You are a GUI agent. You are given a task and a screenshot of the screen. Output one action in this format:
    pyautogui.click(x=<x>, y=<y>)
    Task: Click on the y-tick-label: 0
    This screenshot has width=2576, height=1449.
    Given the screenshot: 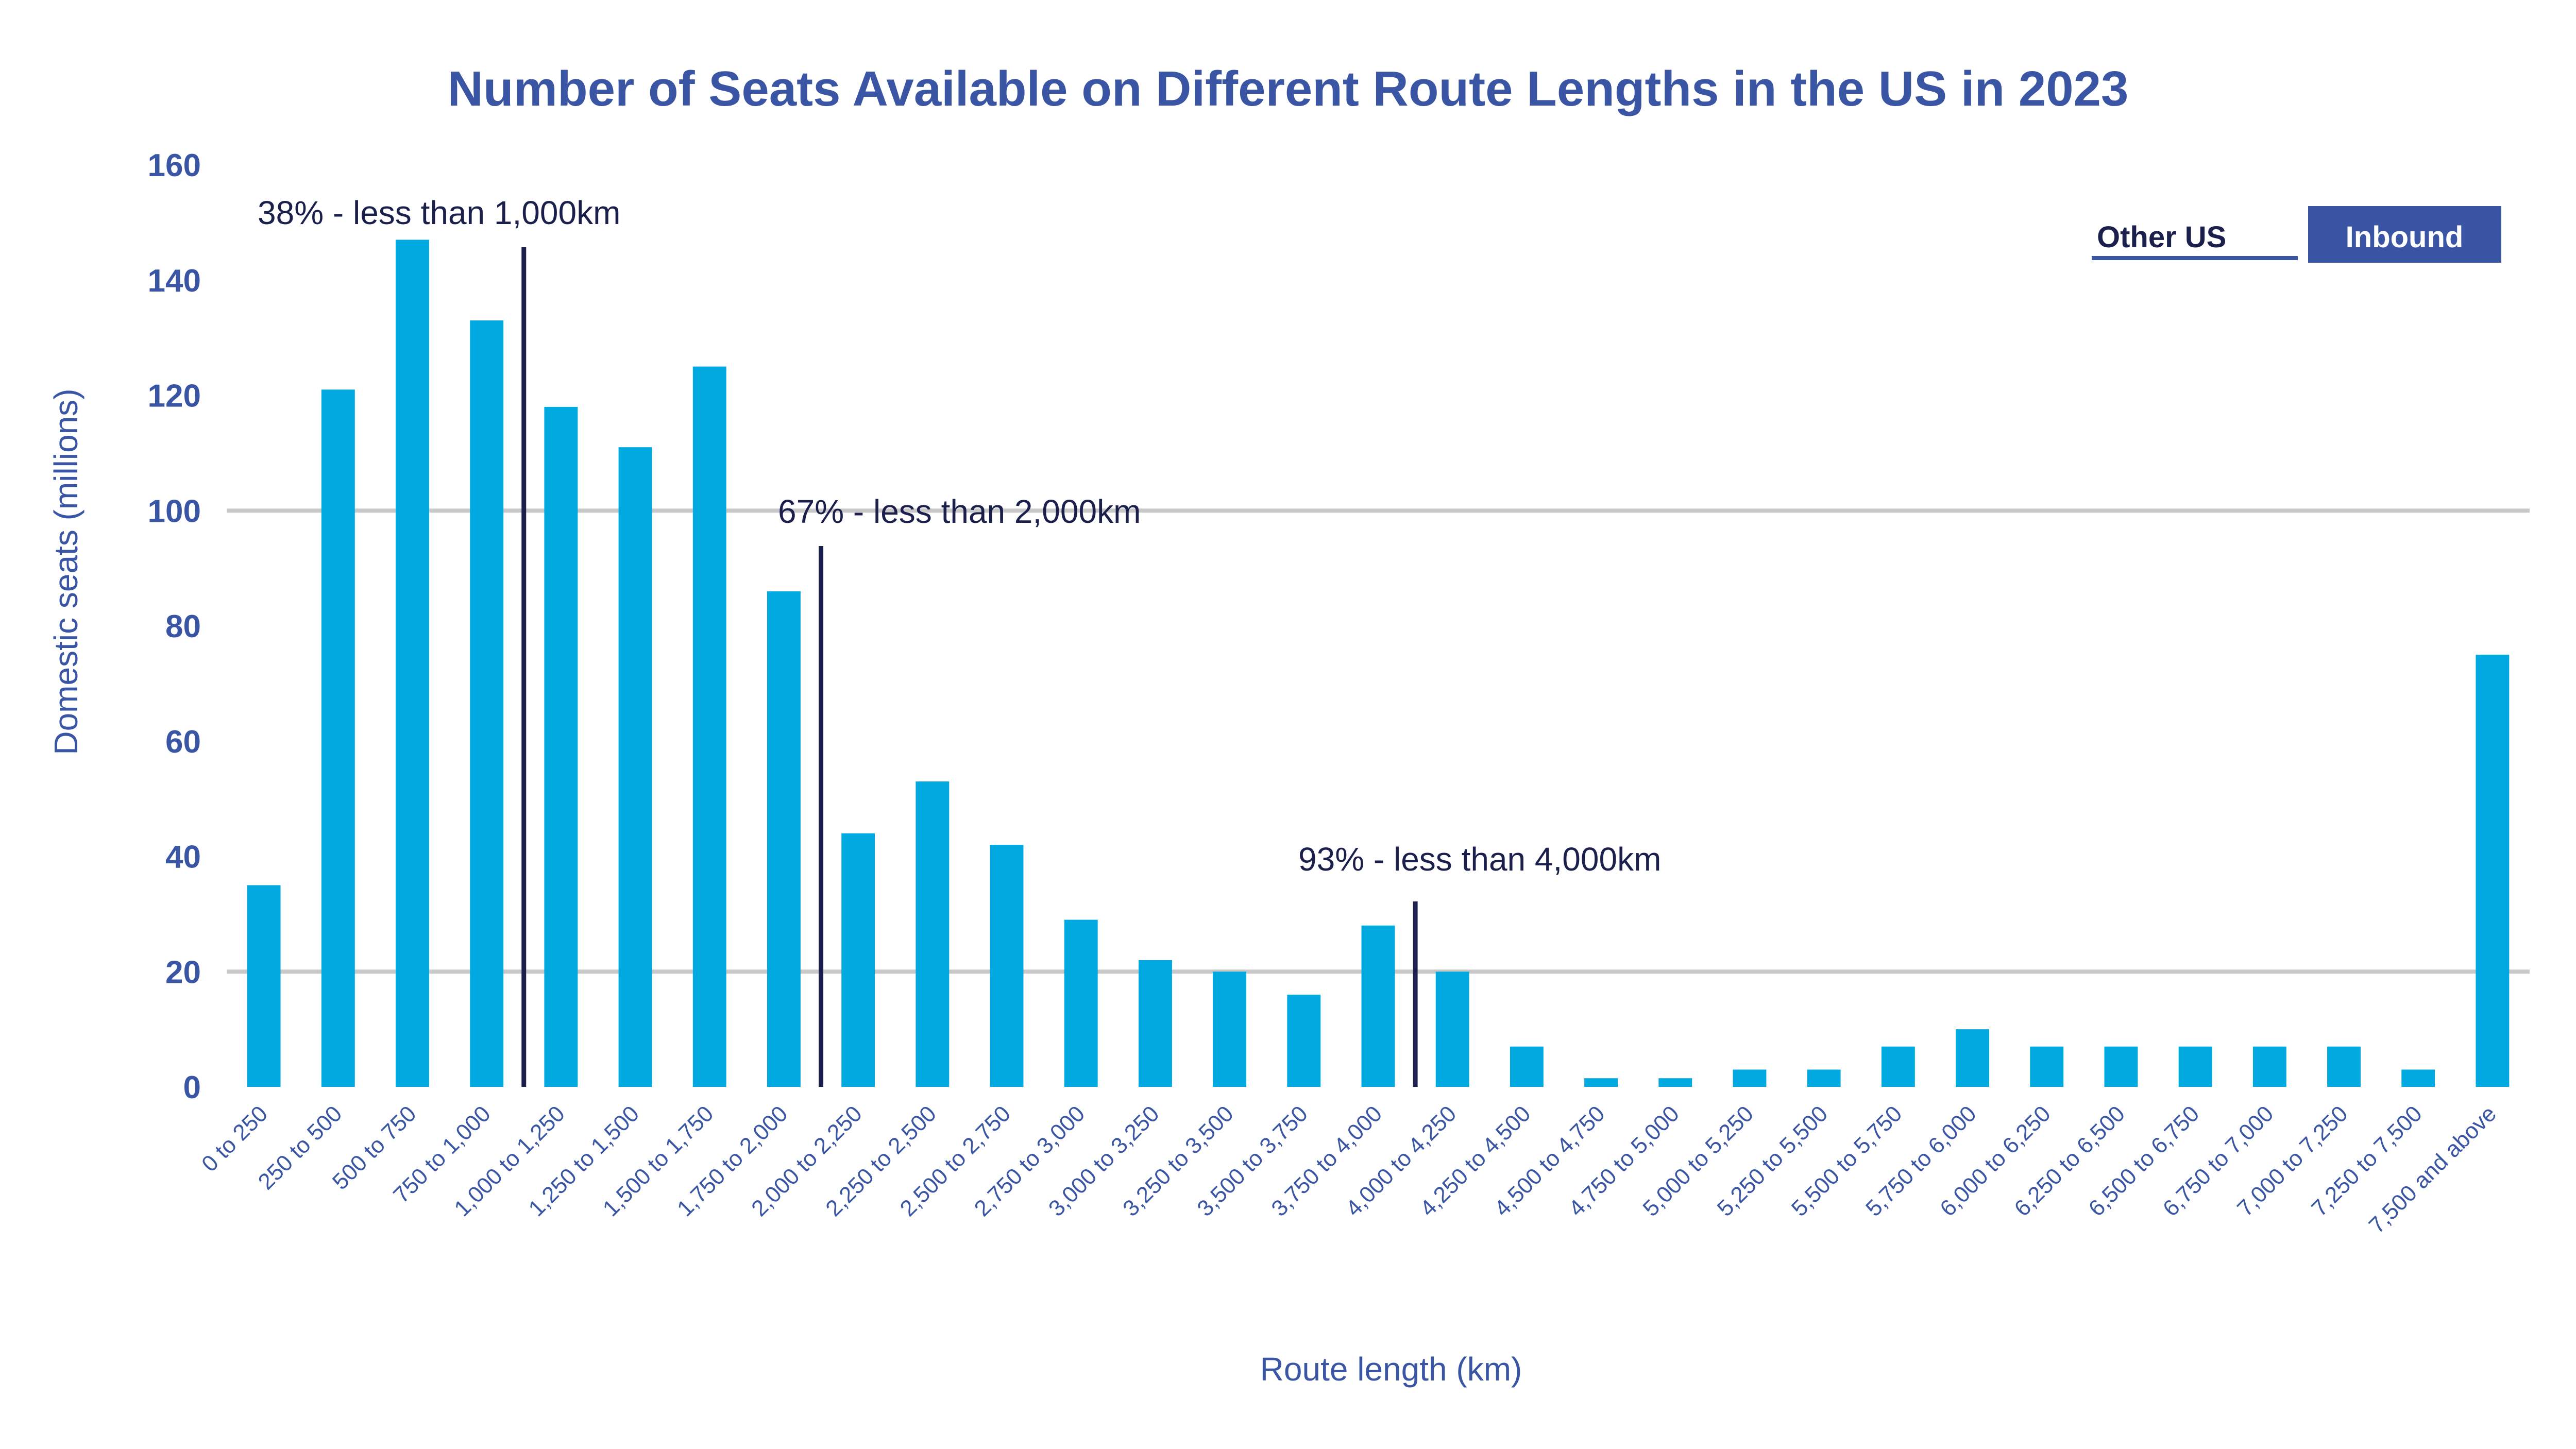 What is the action you would take?
    pyautogui.click(x=192, y=1087)
    